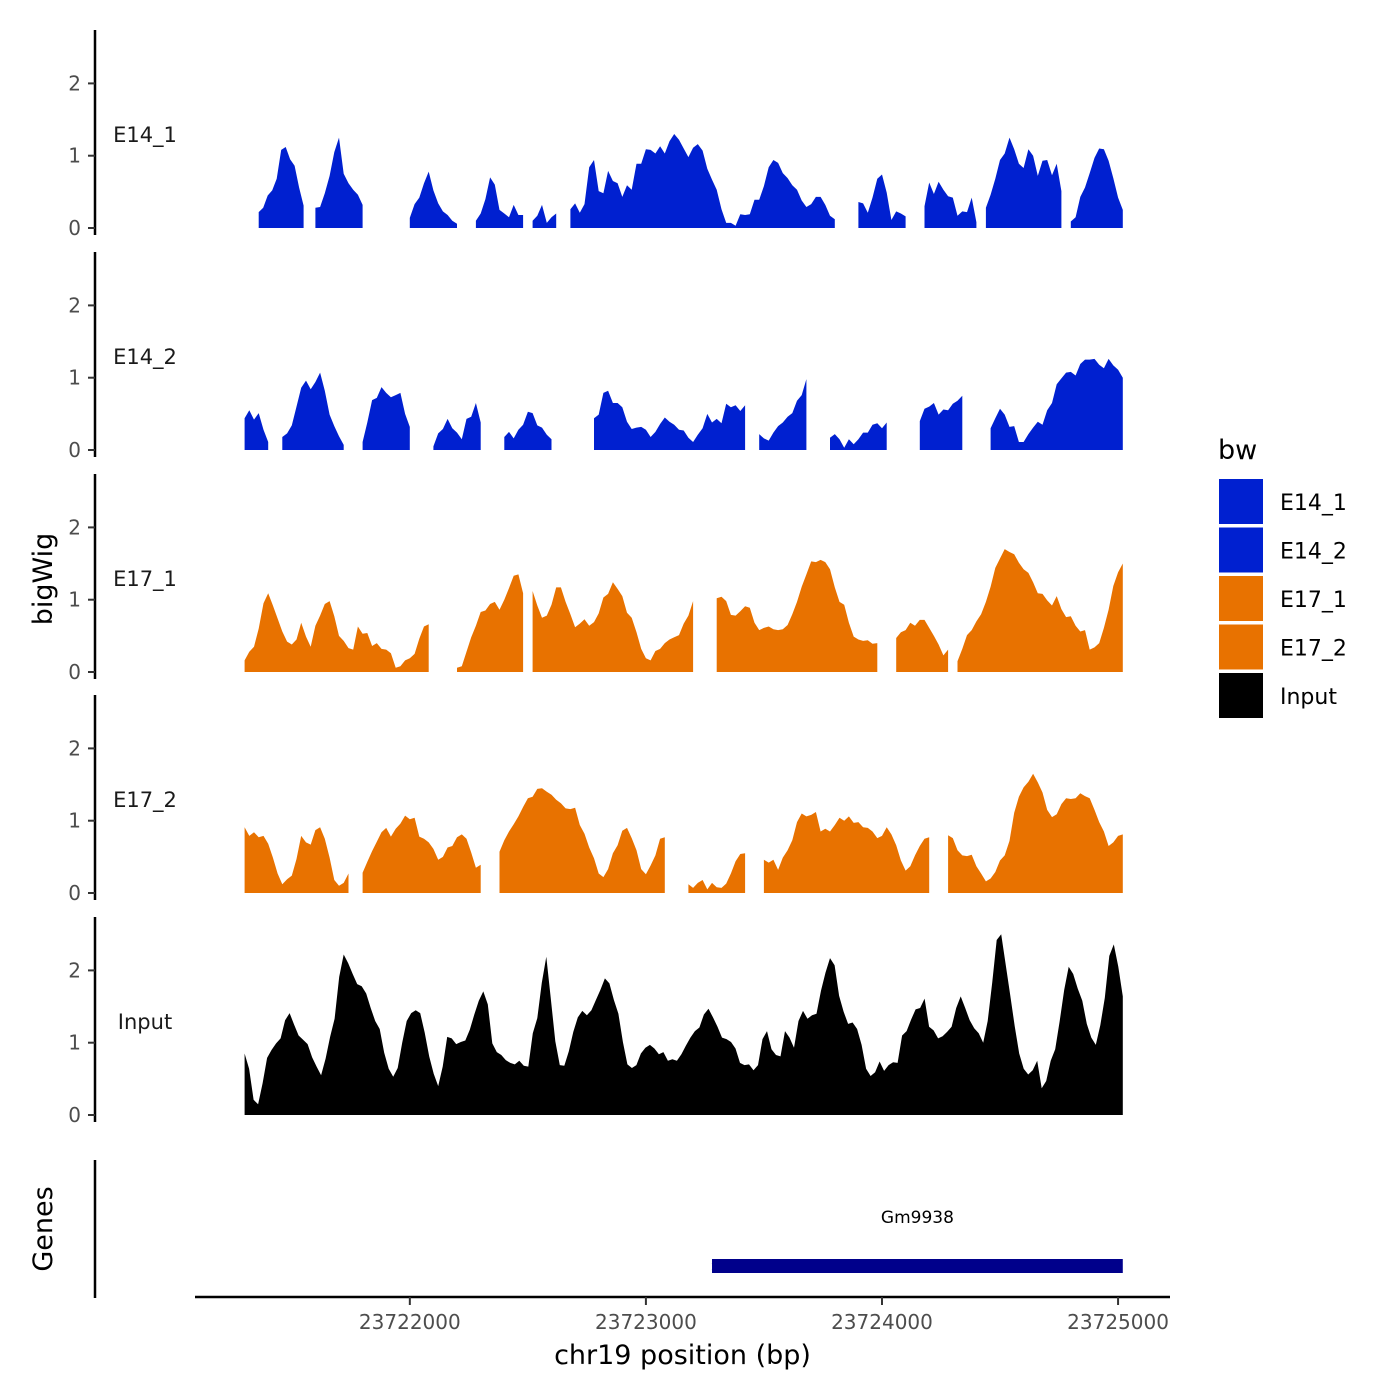 The image size is (1400, 1400). I want to click on track-e17-1: 0 1 2 E17_1, so click(595, 579).